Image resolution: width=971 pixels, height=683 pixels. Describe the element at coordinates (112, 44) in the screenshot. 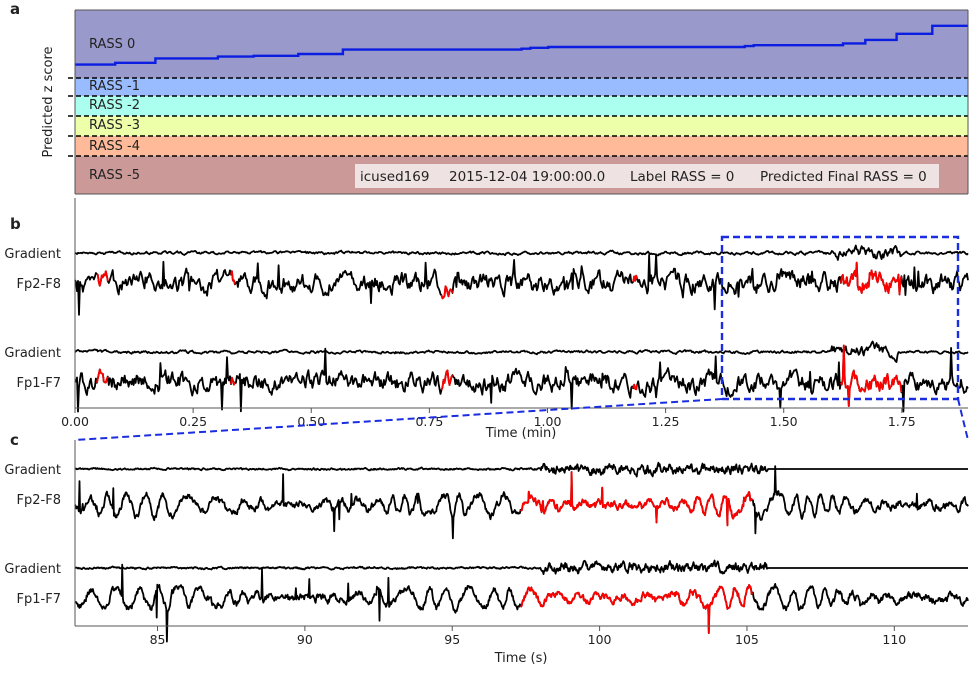

I see `band-label-rass-0: RASS 0` at that location.